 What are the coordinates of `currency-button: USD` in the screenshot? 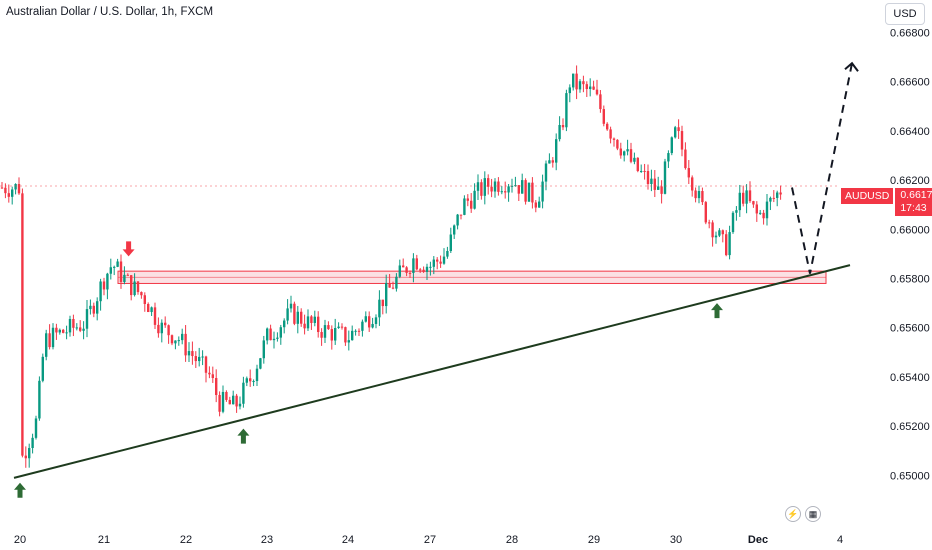 It's located at (905, 14).